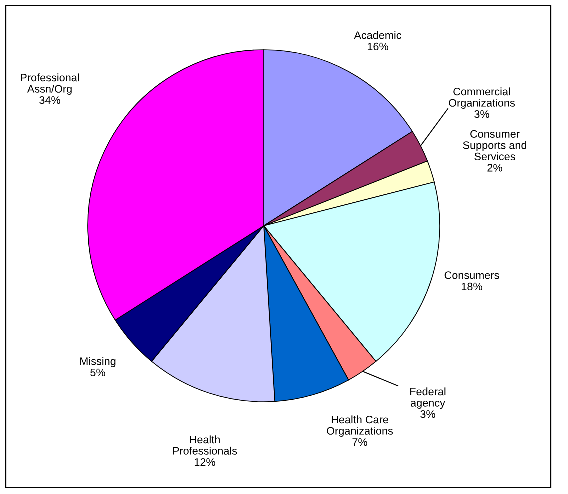 The height and width of the screenshot is (494, 568). Describe the element at coordinates (495, 168) in the screenshot. I see `data-label: 2%` at that location.